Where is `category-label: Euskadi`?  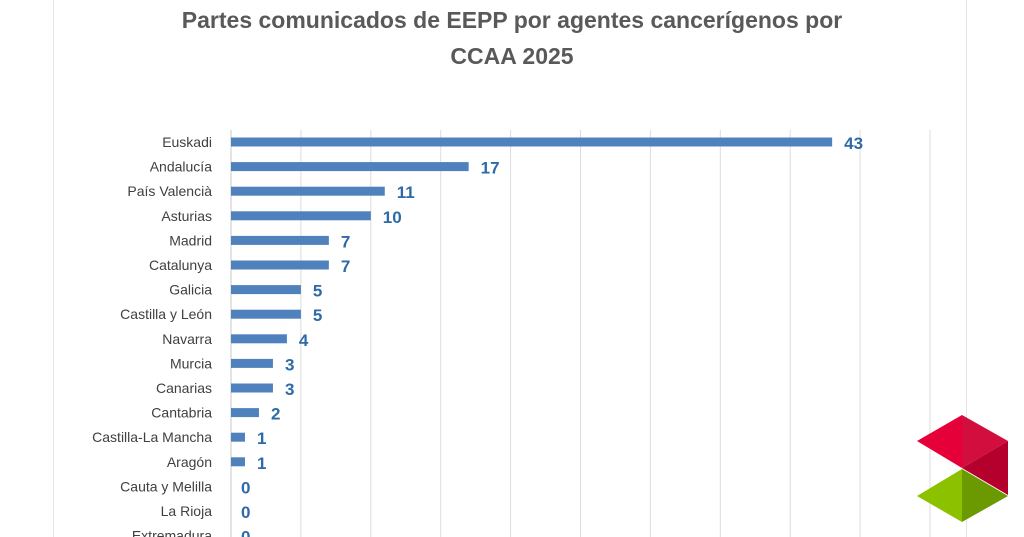 category-label: Euskadi is located at coordinates (187, 142).